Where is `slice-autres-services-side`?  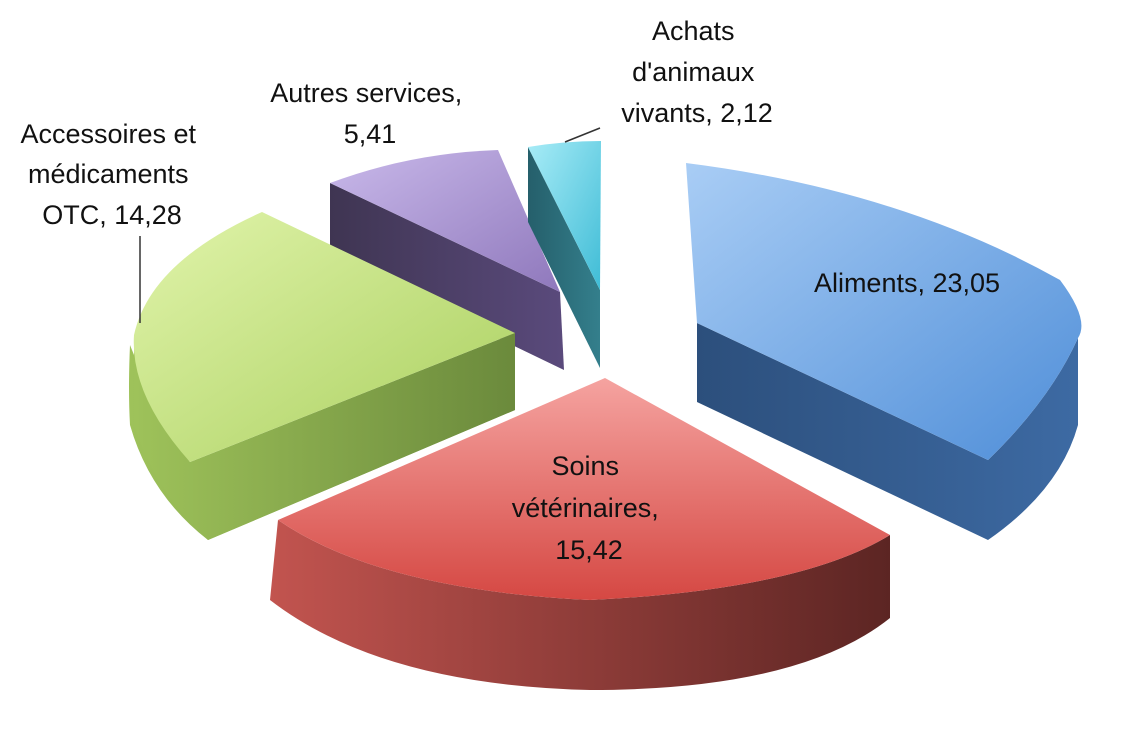
slice-autres-services-side is located at coordinates (447, 276).